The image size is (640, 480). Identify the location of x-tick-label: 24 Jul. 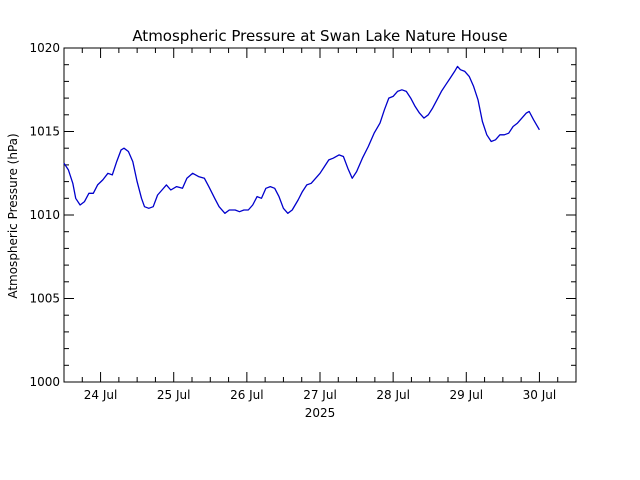
(101, 395).